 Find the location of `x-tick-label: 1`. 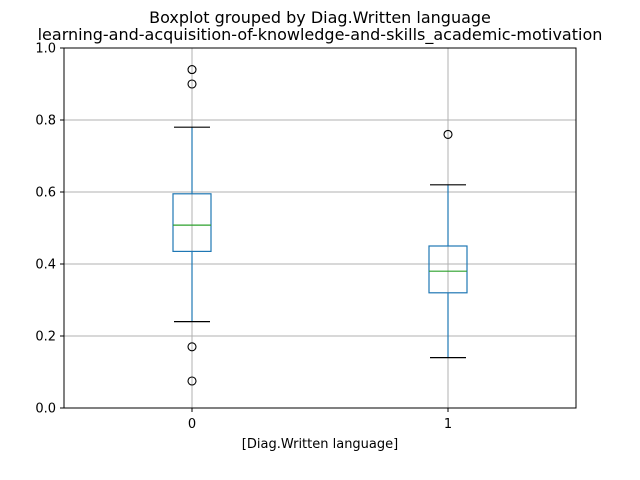

x-tick-label: 1 is located at coordinates (448, 424).